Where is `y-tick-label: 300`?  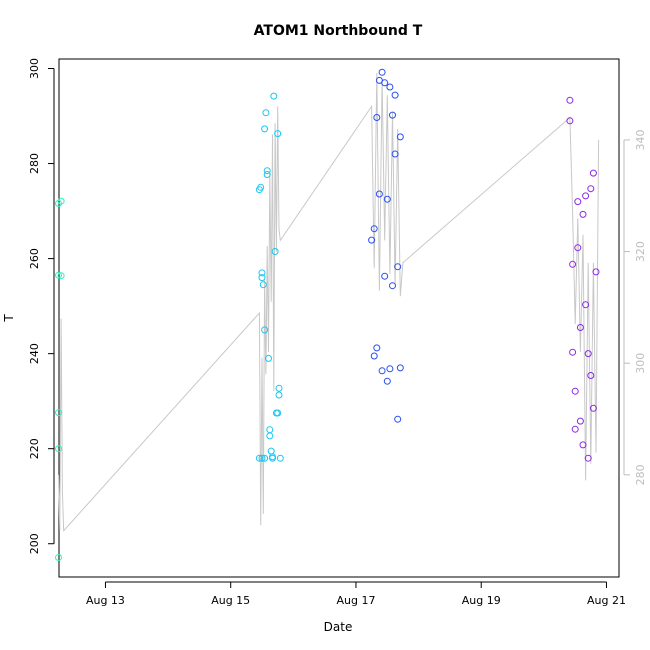 y-tick-label: 300 is located at coordinates (34, 68).